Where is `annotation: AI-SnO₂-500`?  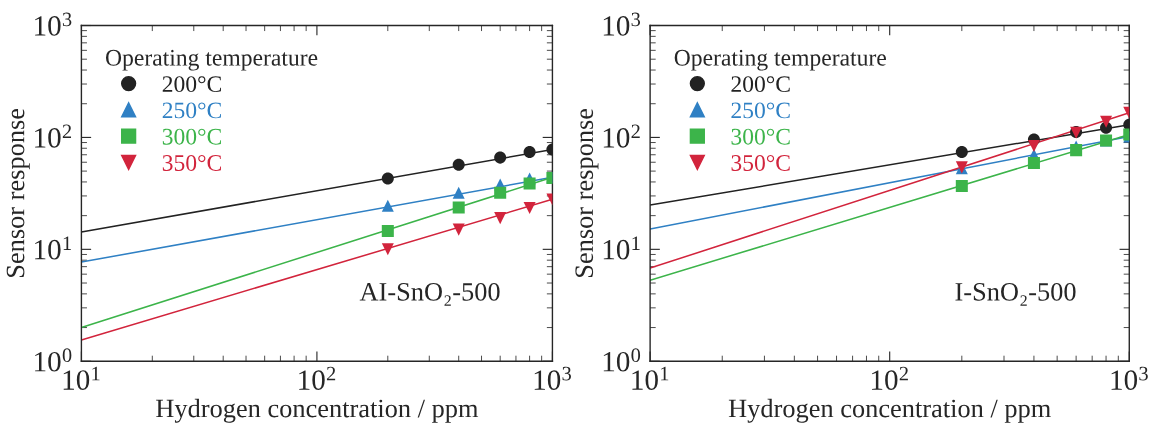 annotation: AI-SnO₂-500 is located at coordinates (429, 294).